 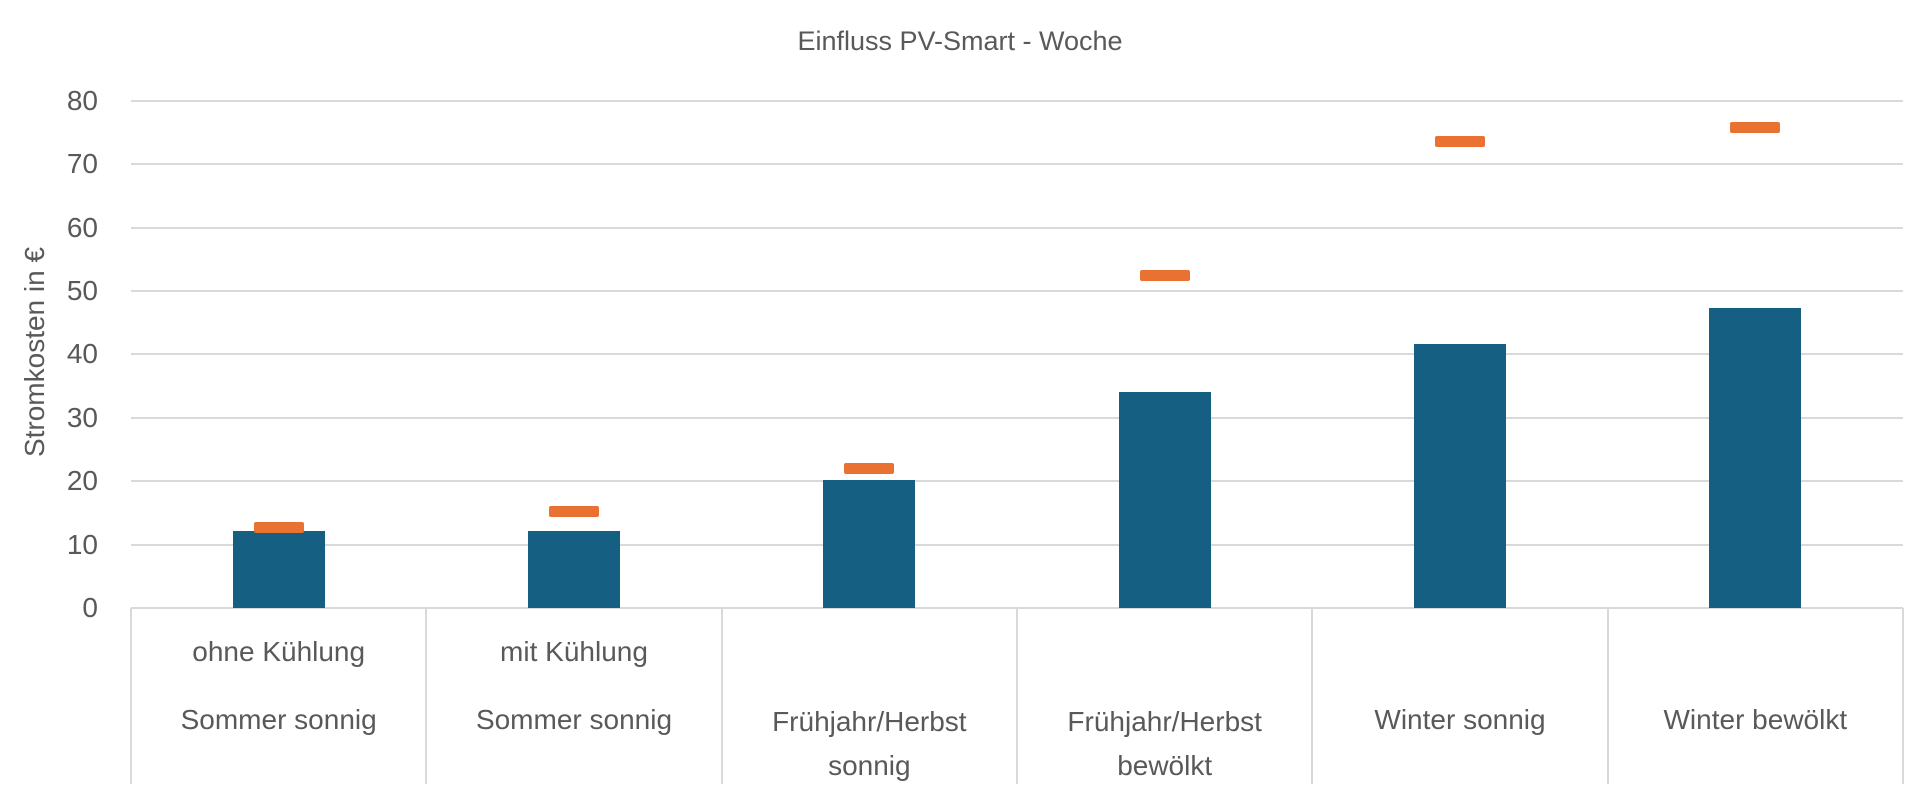 I want to click on y-tick-label: 10, so click(x=82, y=544).